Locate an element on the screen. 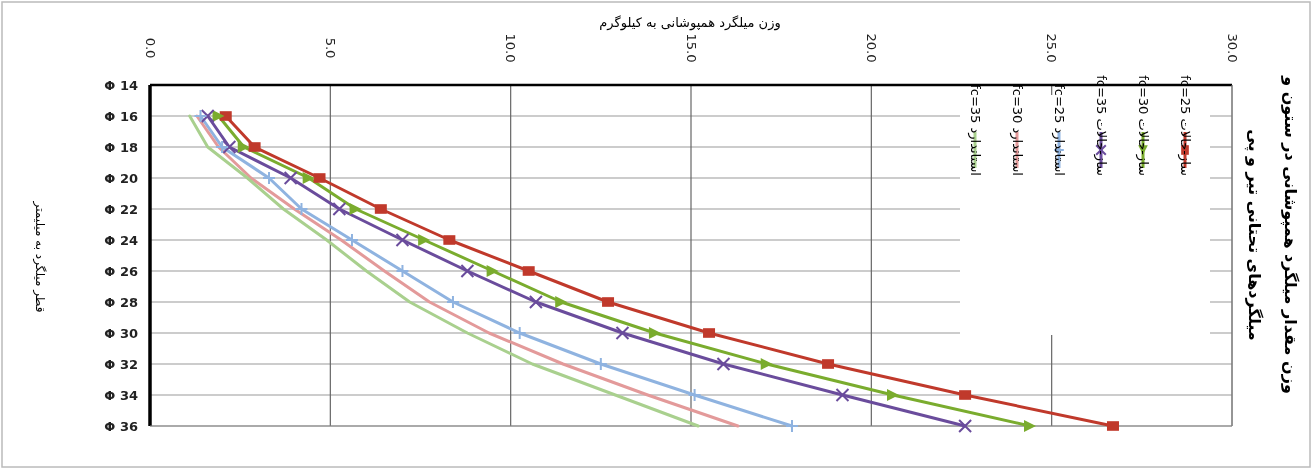 The width and height of the screenshot is (1312, 469). x-tick-label: 25.0 is located at coordinates (1052, 48).